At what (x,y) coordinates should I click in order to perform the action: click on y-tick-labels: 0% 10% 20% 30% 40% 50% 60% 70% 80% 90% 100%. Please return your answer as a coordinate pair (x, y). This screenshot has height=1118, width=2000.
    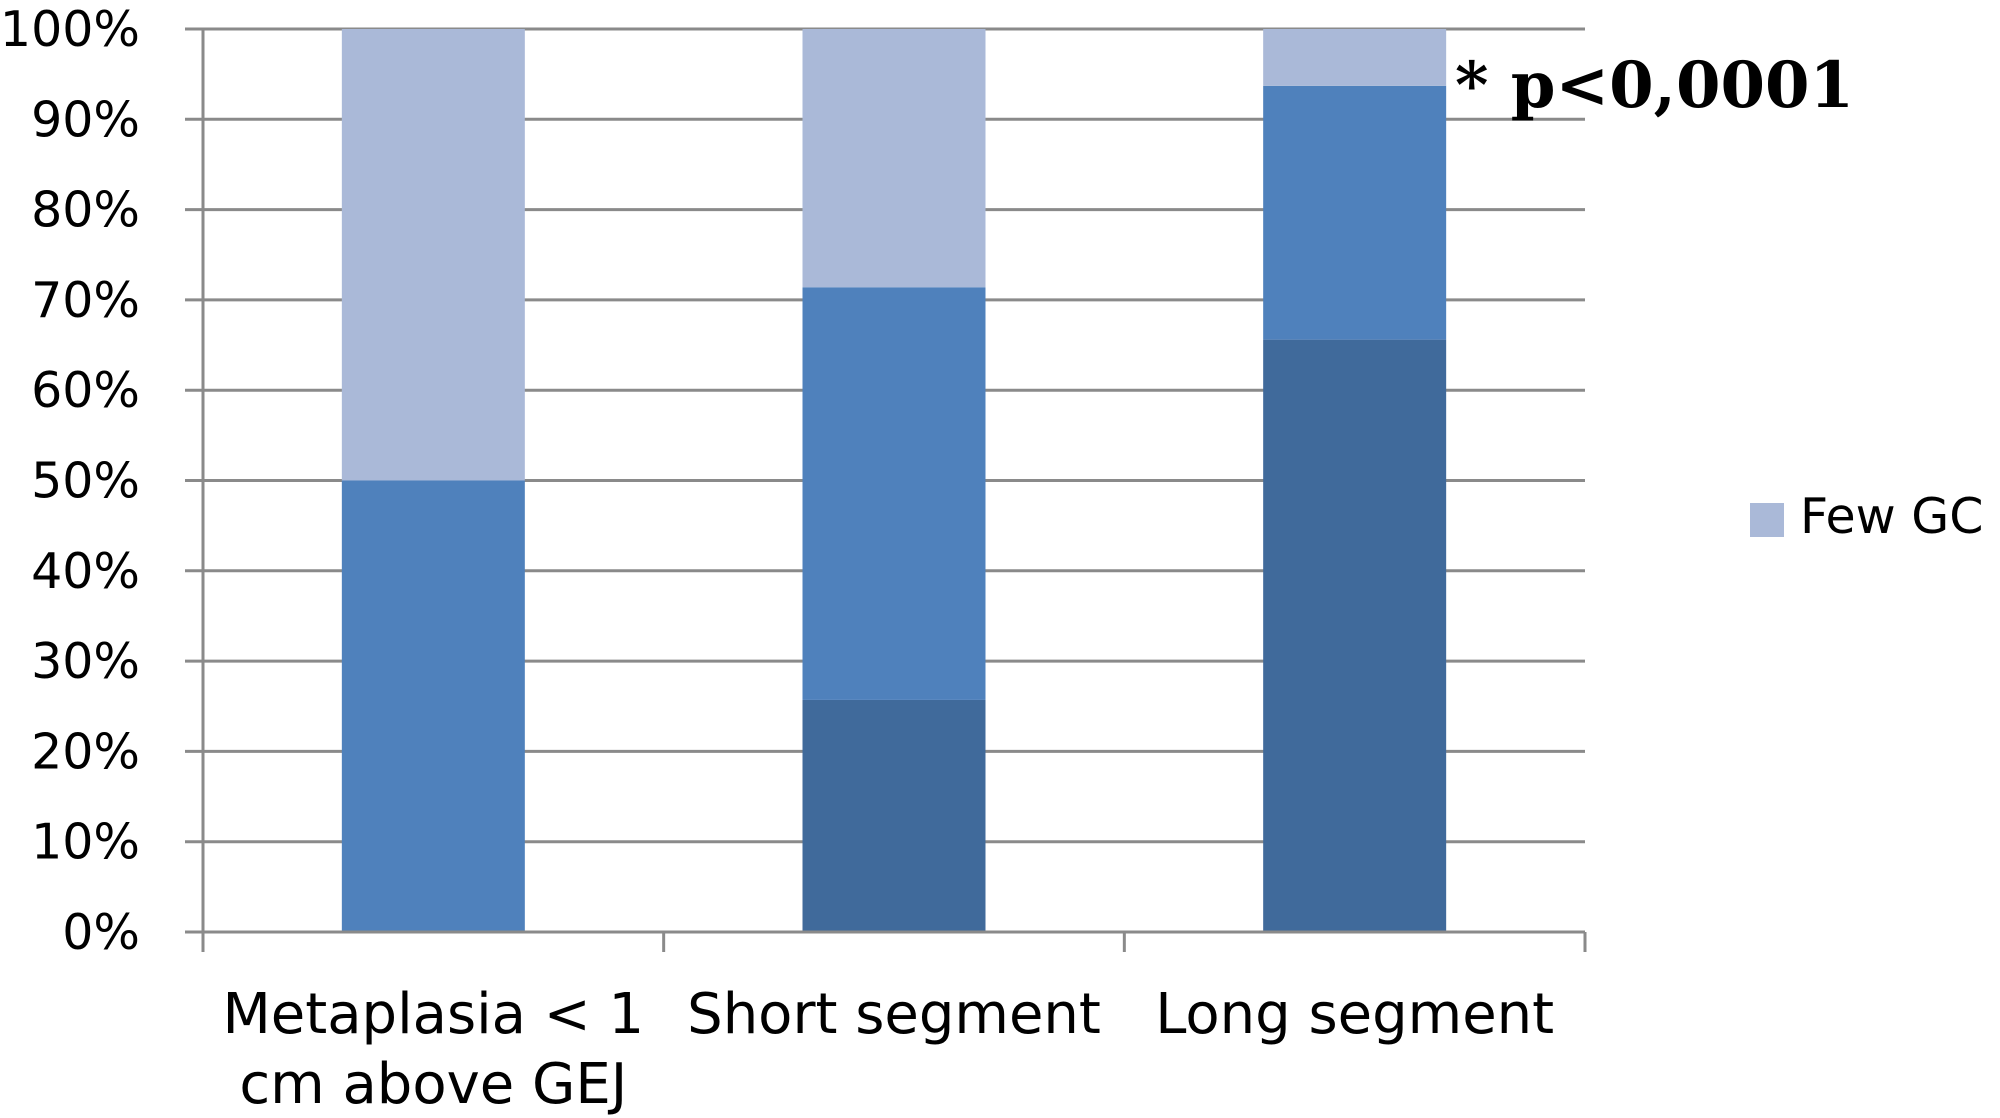
    Looking at the image, I should click on (70, 481).